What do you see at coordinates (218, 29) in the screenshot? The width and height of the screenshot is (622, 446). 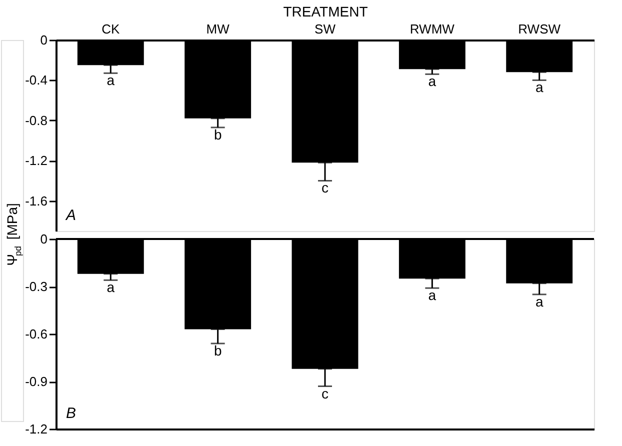 I see `x-tick-label: MW` at bounding box center [218, 29].